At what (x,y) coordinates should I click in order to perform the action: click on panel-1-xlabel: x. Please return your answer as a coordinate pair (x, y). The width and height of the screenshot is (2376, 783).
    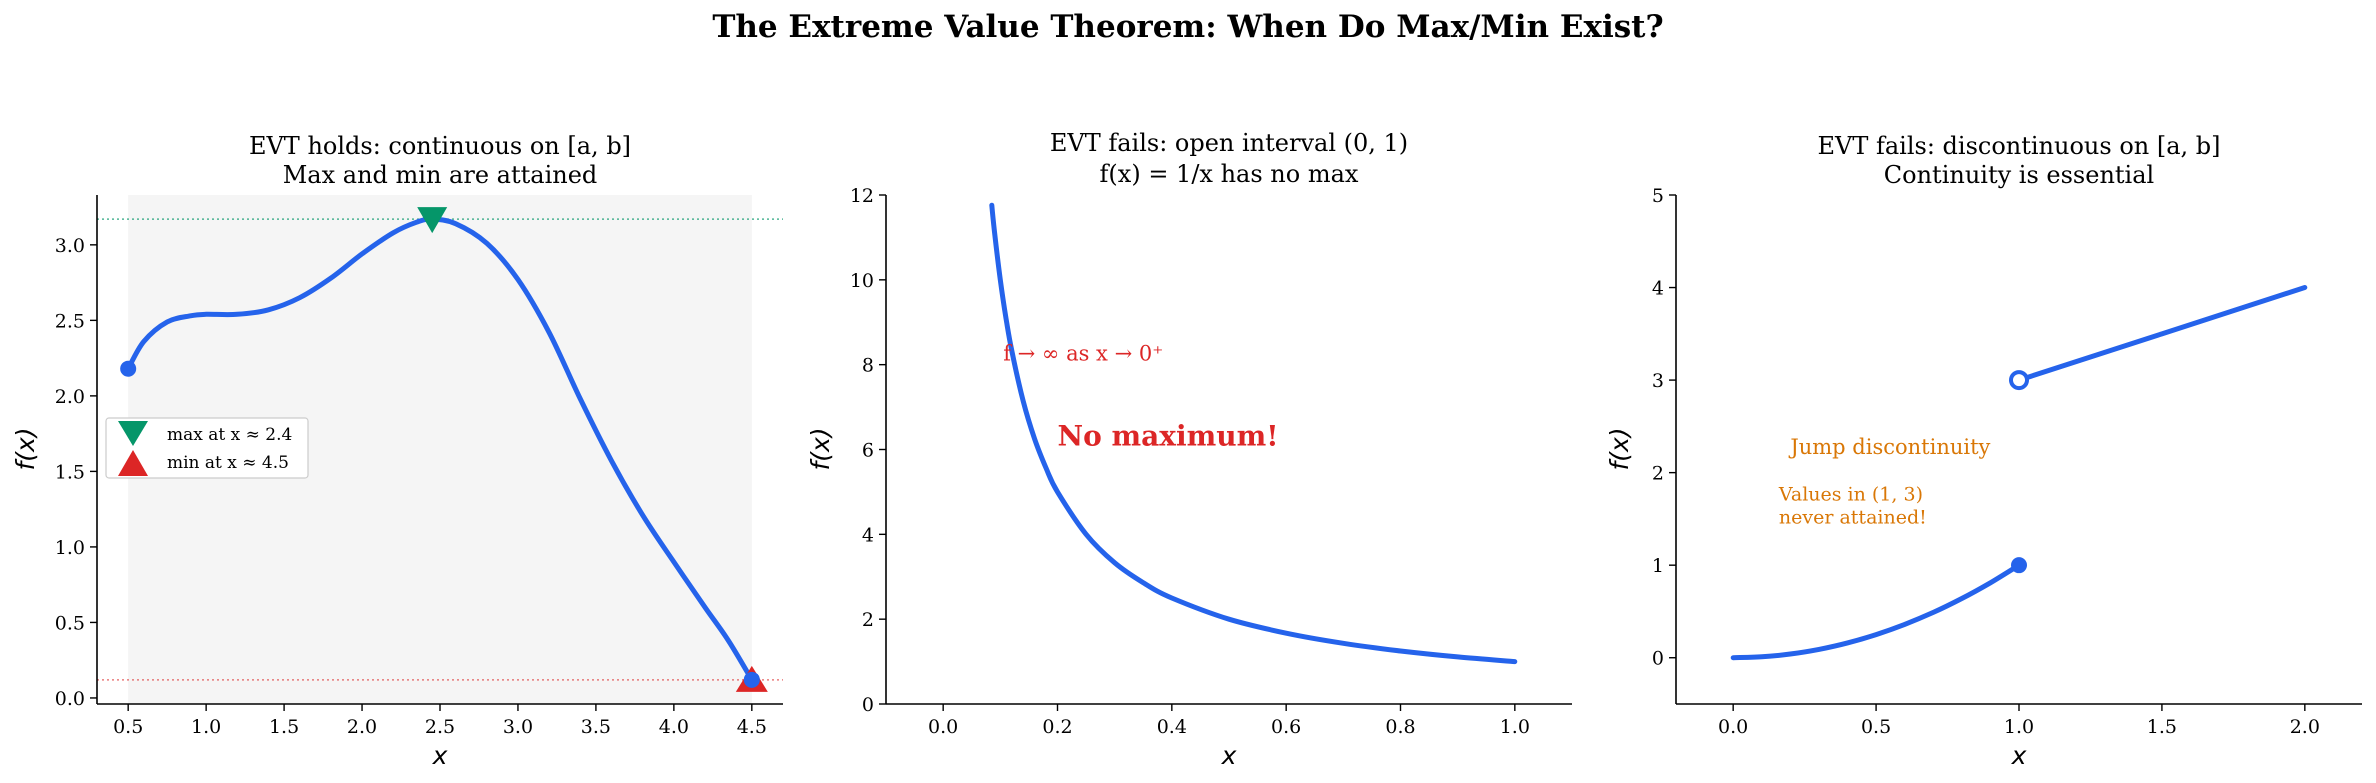
    Looking at the image, I should click on (440, 755).